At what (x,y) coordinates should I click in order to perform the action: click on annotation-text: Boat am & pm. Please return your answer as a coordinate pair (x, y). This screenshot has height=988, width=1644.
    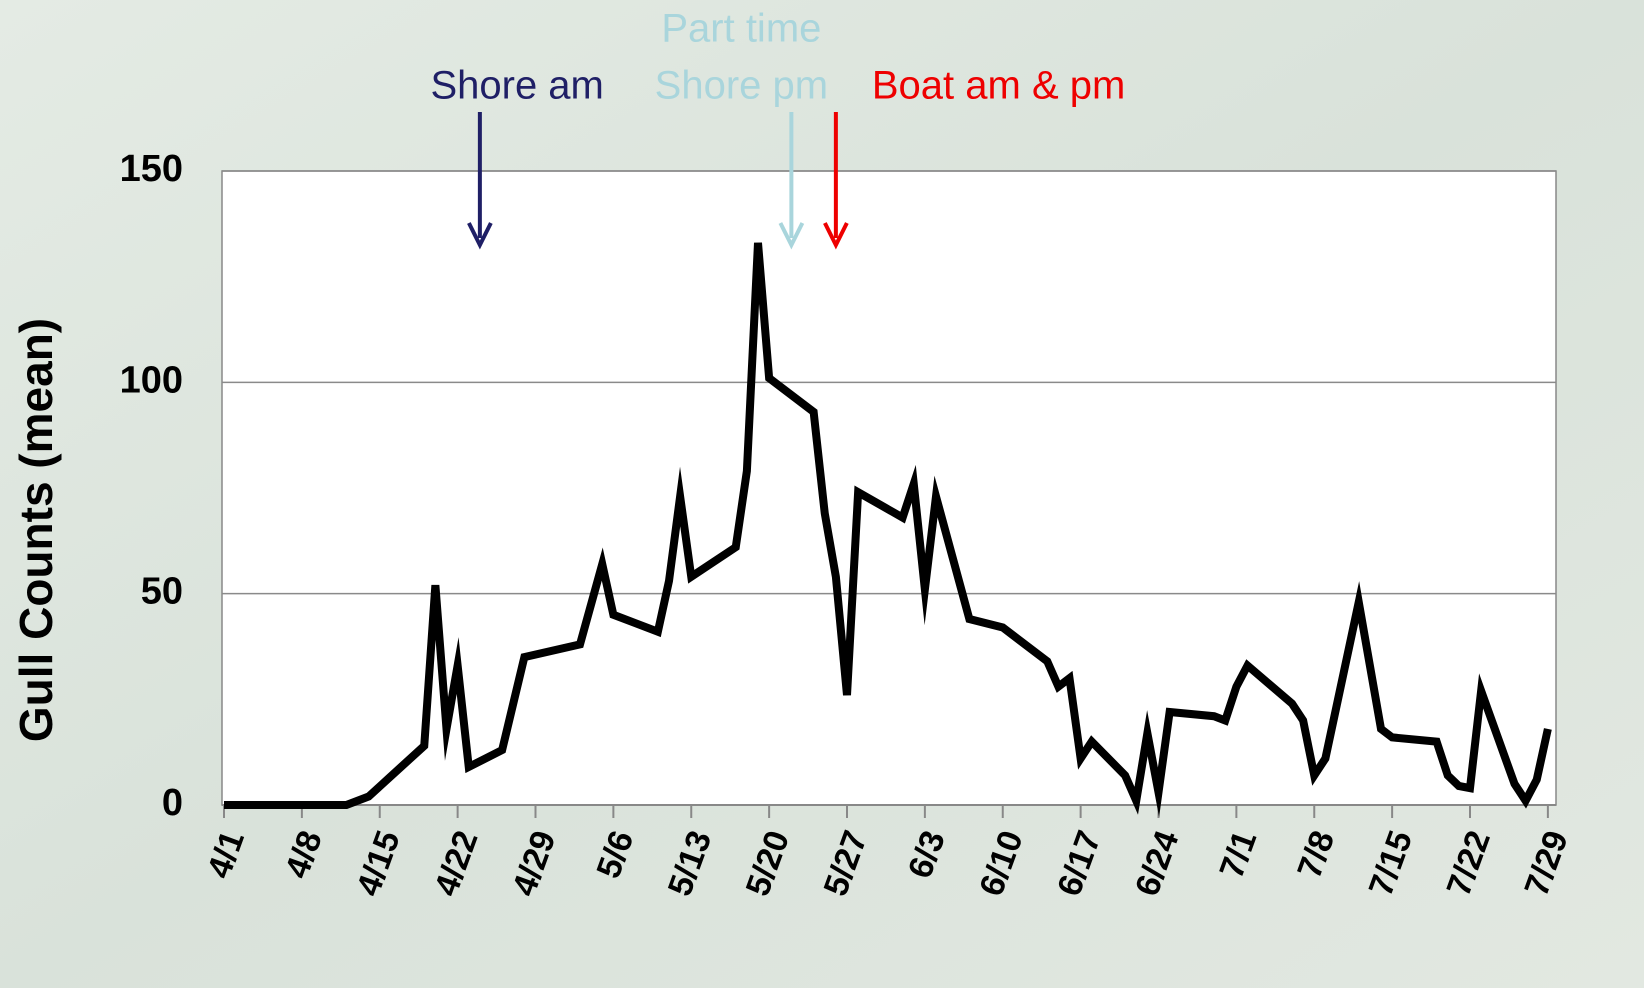
    Looking at the image, I should click on (998, 86).